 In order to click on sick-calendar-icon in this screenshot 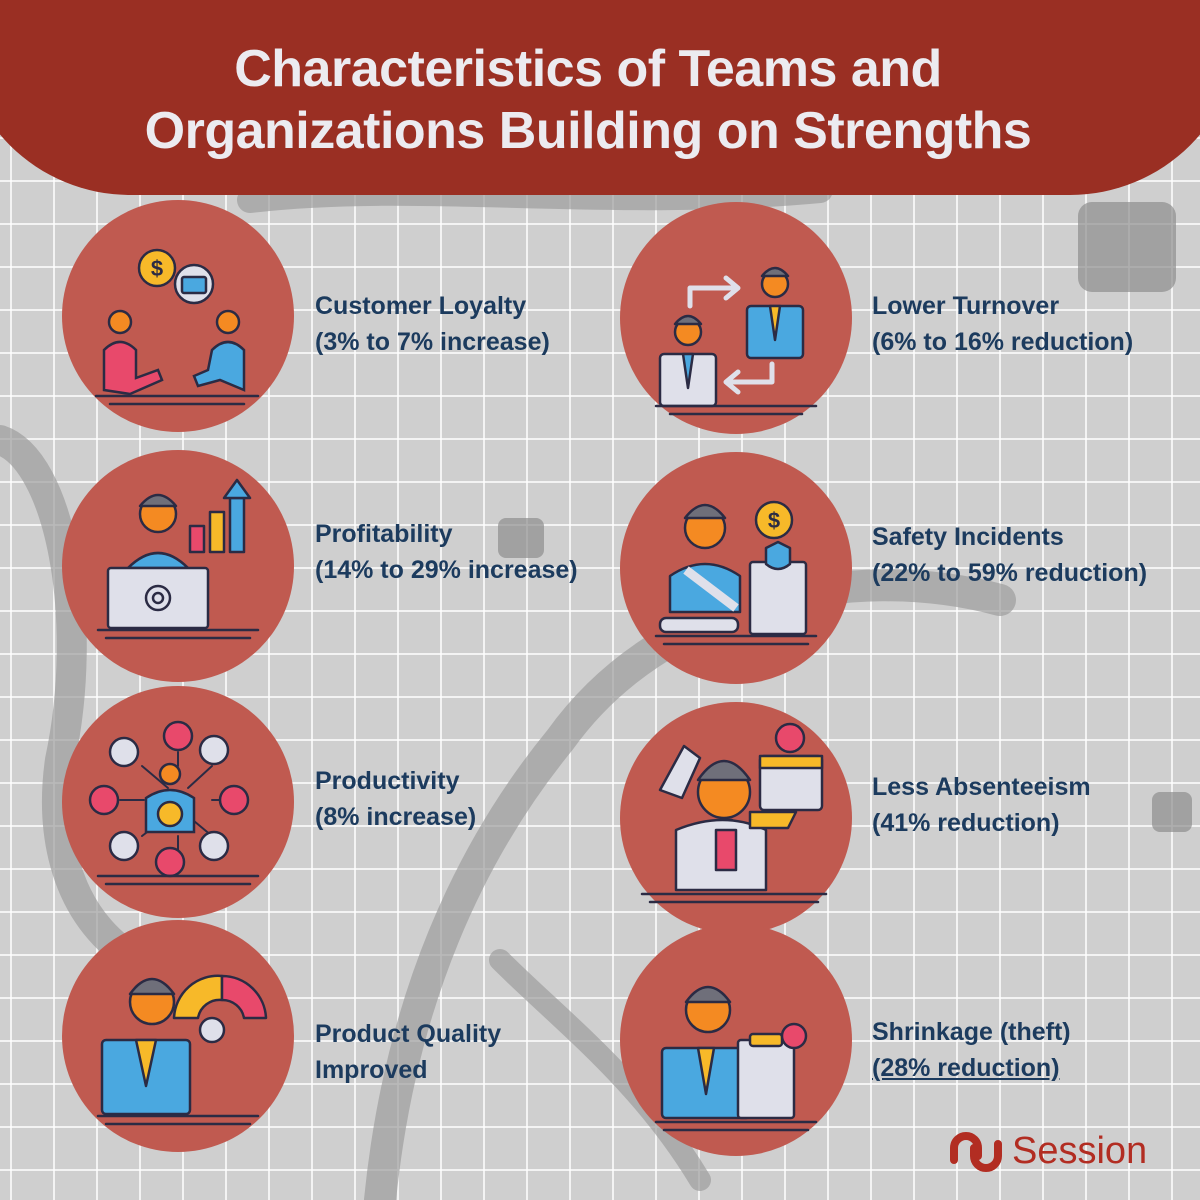, I will do `click(734, 813)`.